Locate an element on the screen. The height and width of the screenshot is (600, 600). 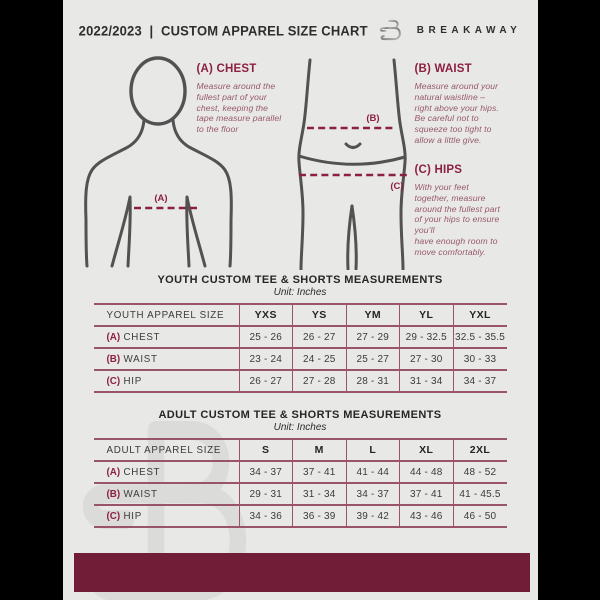
measurement-value-cell: 24 - 25 is located at coordinates (319, 358).